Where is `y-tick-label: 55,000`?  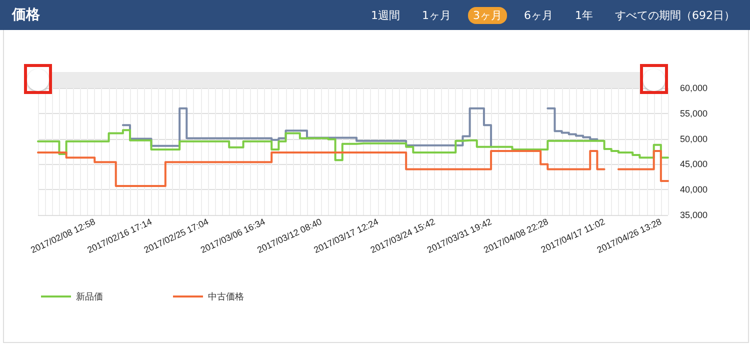 y-tick-label: 55,000 is located at coordinates (694, 113).